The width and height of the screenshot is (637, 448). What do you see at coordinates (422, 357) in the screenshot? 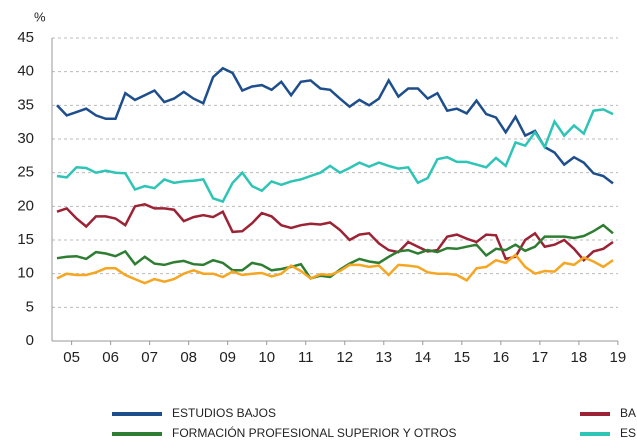
I see `x-tick-label: 14` at bounding box center [422, 357].